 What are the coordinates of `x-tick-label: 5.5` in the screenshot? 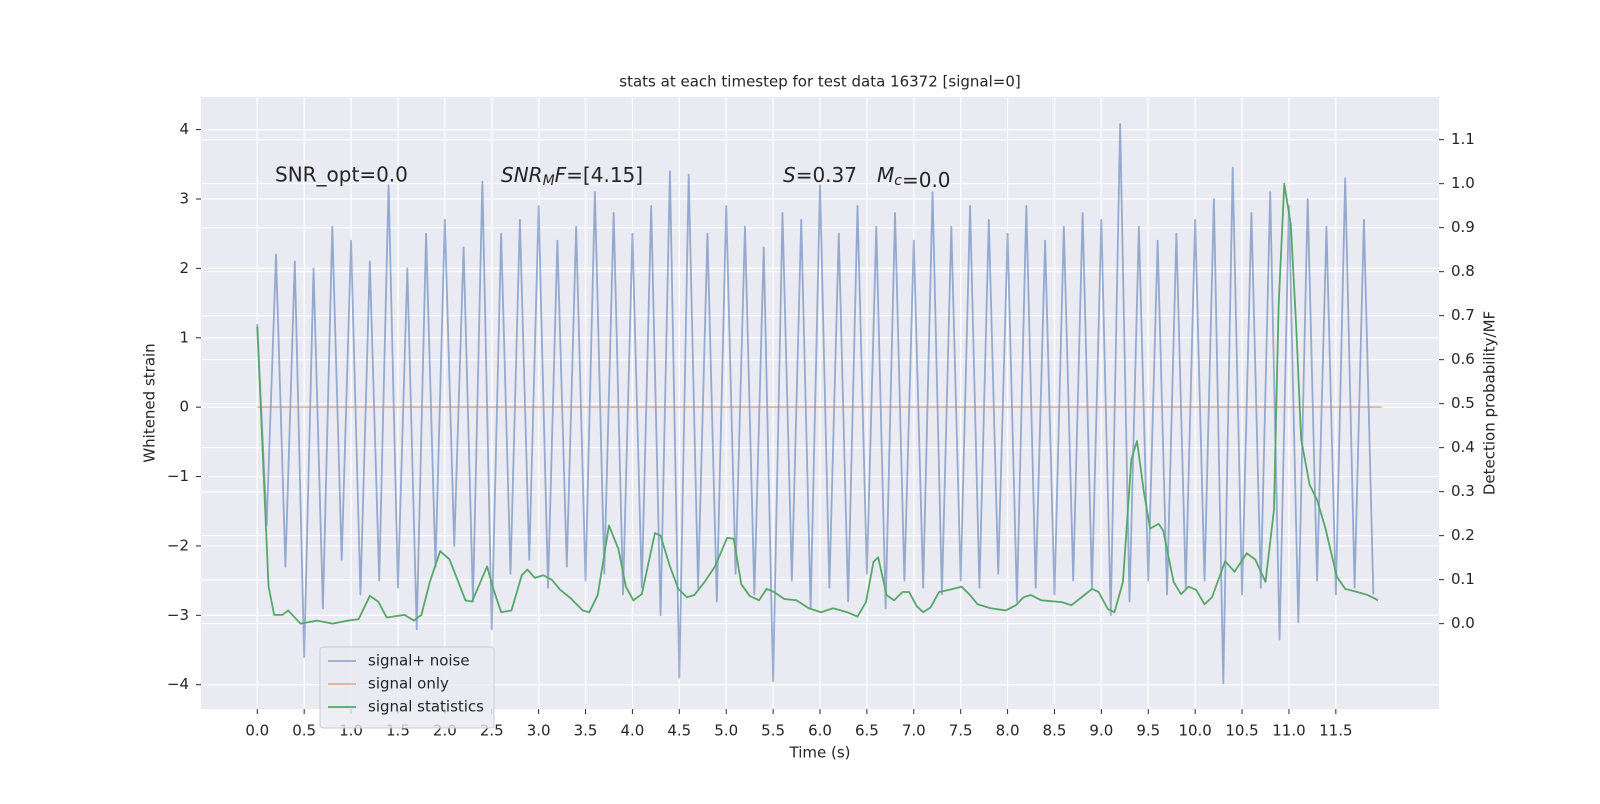 It's located at (773, 731).